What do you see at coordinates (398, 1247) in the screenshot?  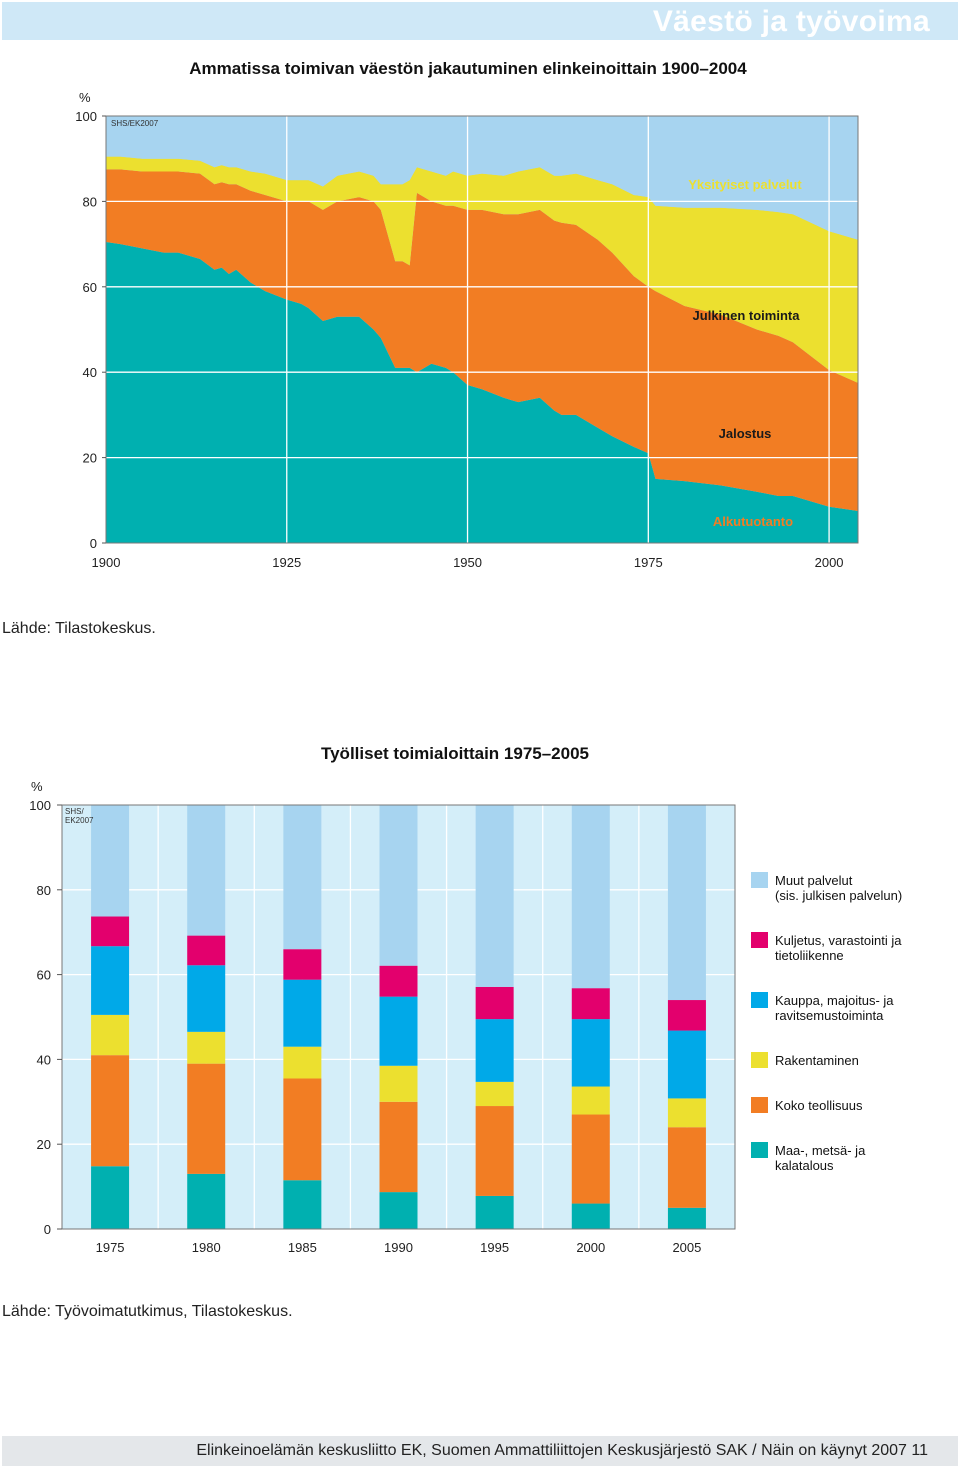 I see `chart2-x-tick-label: 1990` at bounding box center [398, 1247].